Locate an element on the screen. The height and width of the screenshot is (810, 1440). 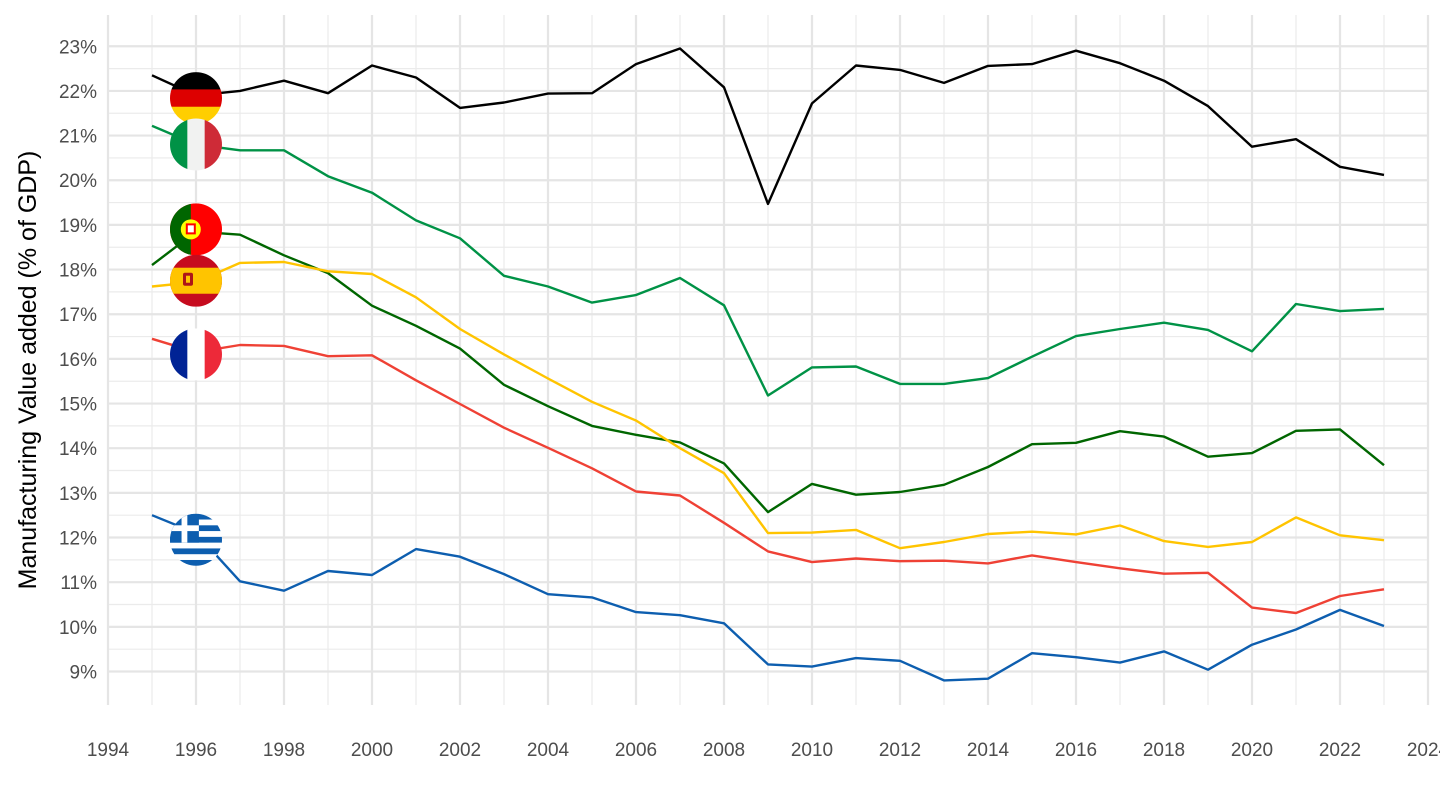
y-tick-label: 14% is located at coordinates (78, 449).